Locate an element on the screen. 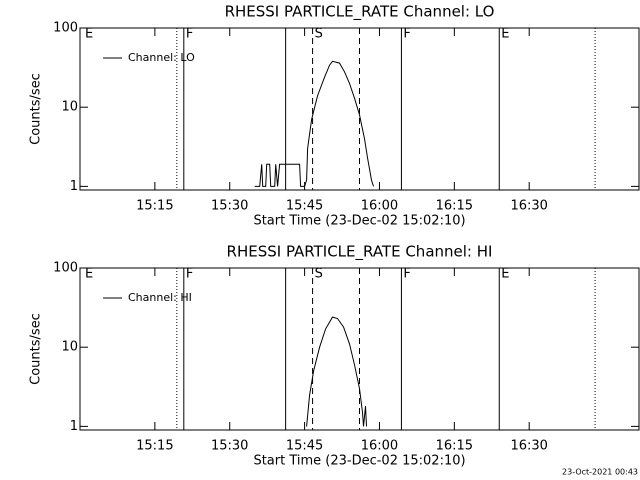 This screenshot has width=640, height=480. legend-label: Channel: LO is located at coordinates (161, 57).